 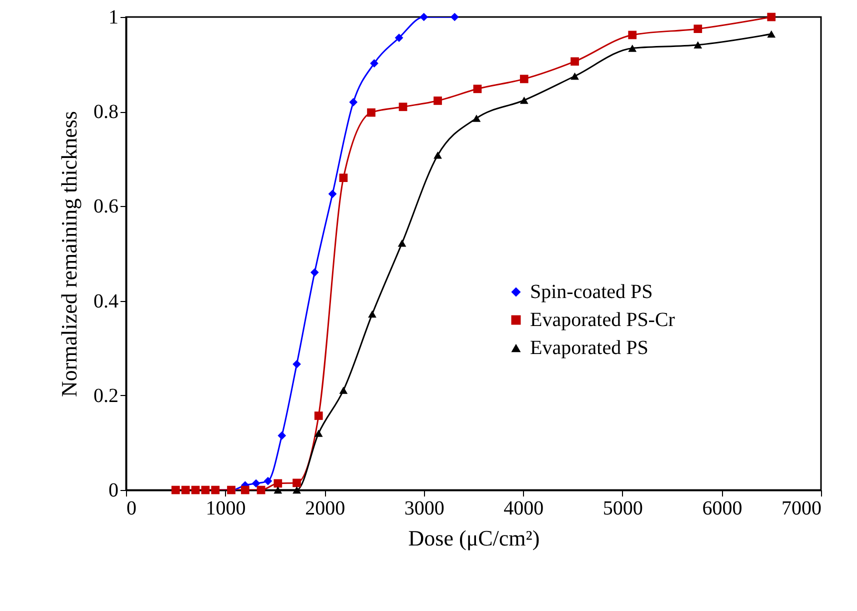 What do you see at coordinates (603, 320) in the screenshot?
I see `legend-label: Evaporated PS-Cr` at bounding box center [603, 320].